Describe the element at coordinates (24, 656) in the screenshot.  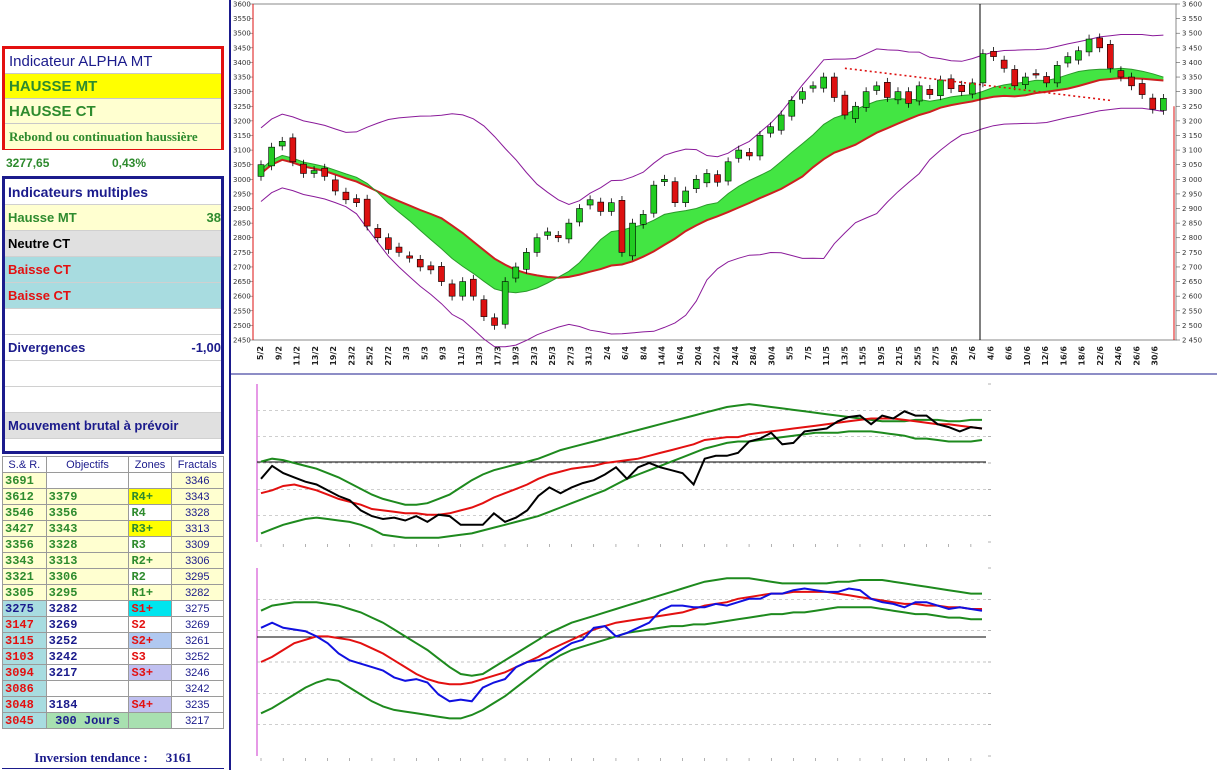
I see `sr-cell: 3103` at that location.